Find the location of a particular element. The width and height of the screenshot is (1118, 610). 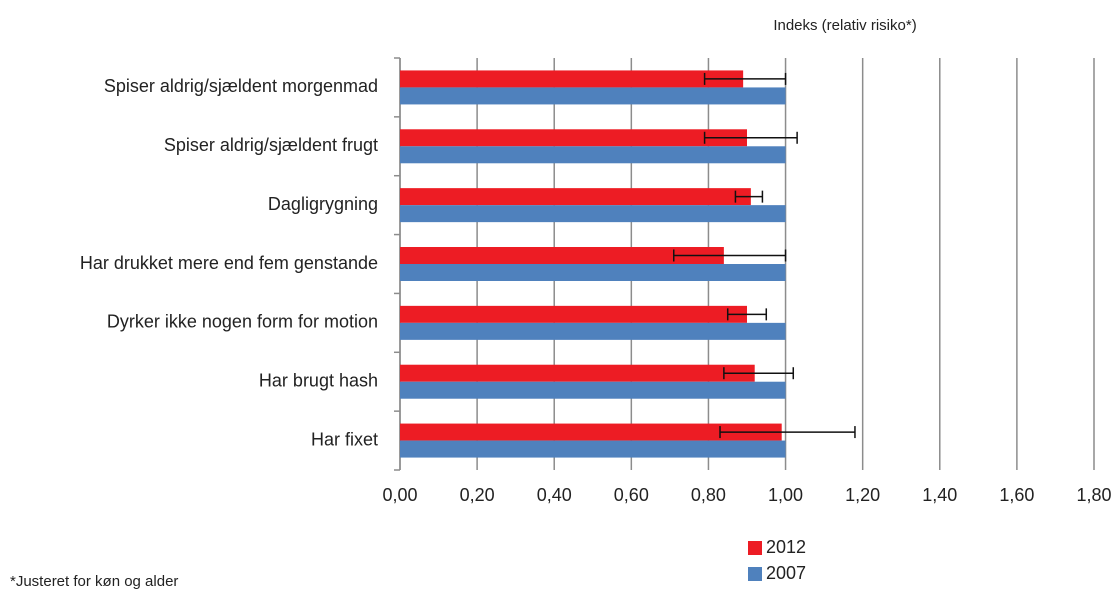

legend-label: 2007 is located at coordinates (786, 573).